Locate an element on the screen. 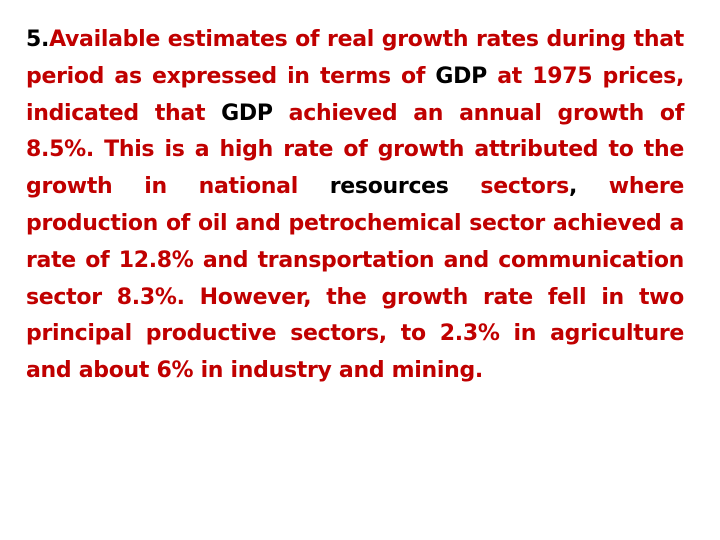 This screenshot has height=540, width=720. resources-term: resources is located at coordinates (389, 187).